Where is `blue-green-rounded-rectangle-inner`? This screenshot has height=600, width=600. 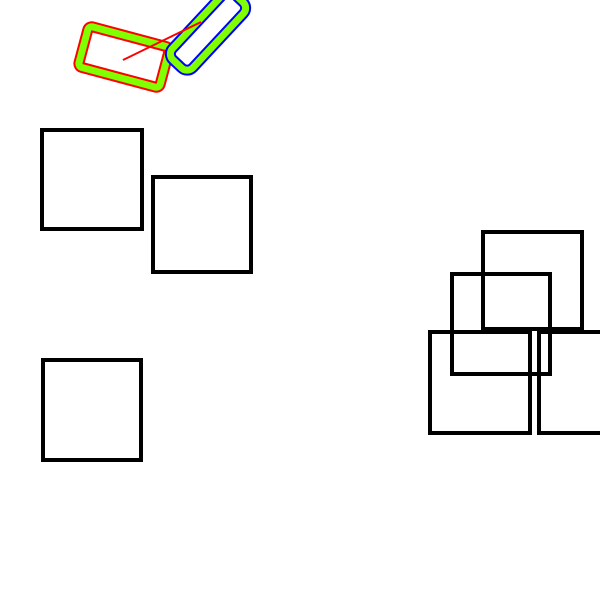 blue-green-rounded-rectangle-inner is located at coordinates (208, 37).